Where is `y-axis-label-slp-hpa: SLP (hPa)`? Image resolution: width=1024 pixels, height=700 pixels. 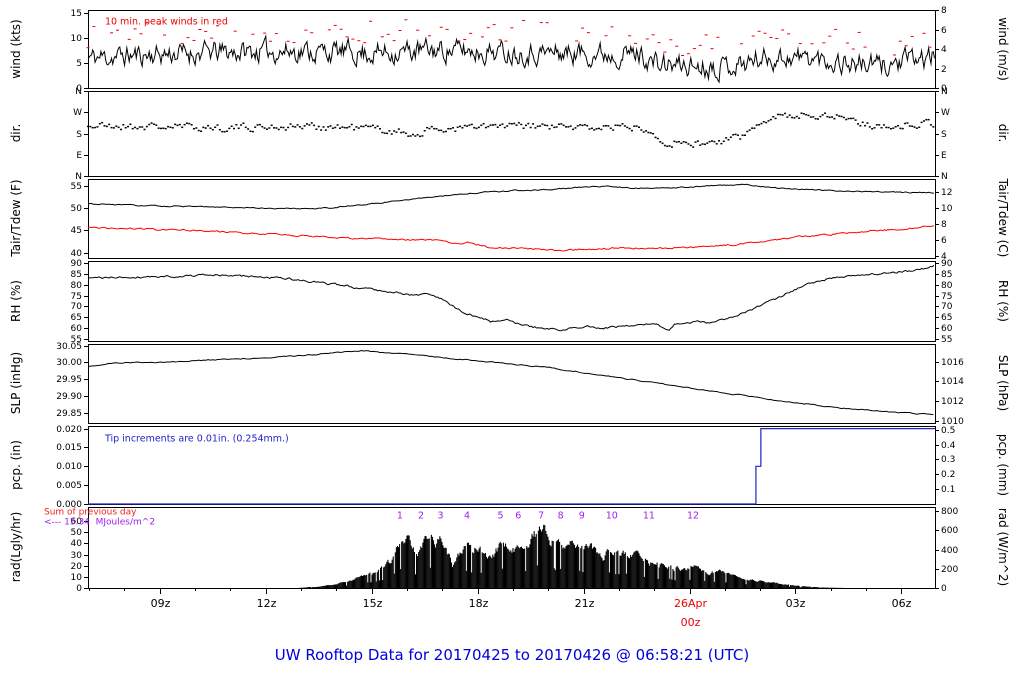 y-axis-label-slp-hpa: SLP (hPa) is located at coordinates (1003, 383).